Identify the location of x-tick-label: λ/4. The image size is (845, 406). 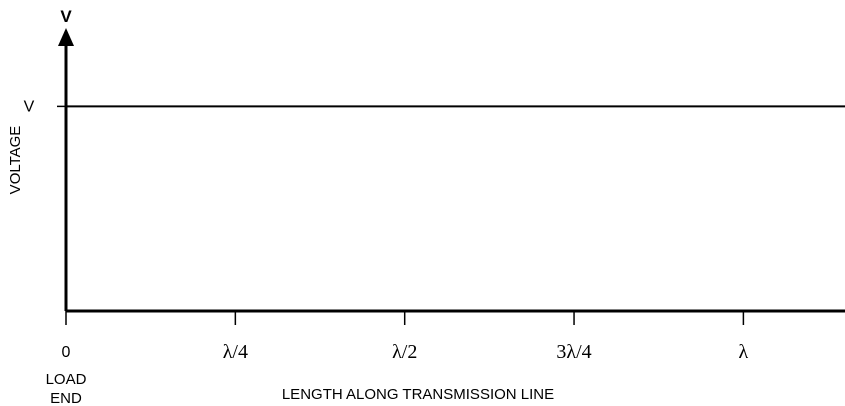
(235, 352).